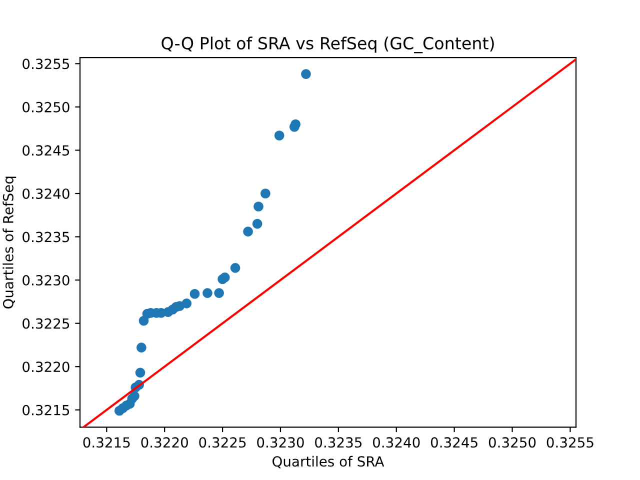  I want to click on y-tick-label: 0.3255, so click(46, 64).